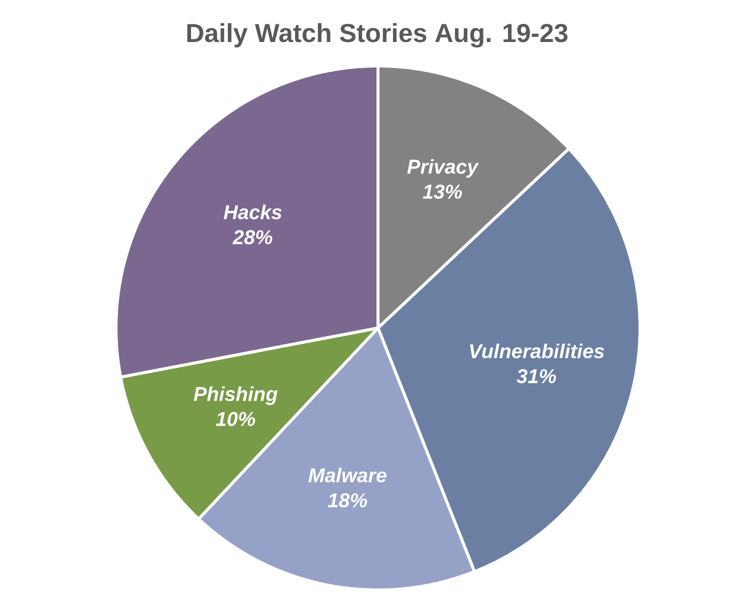  I want to click on data-label: 31%, so click(536, 376).